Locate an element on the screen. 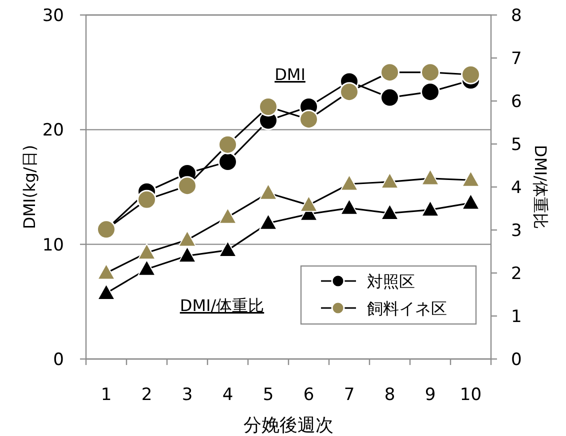 This screenshot has width=566, height=436. y2-tick-label: 8 is located at coordinates (516, 16).